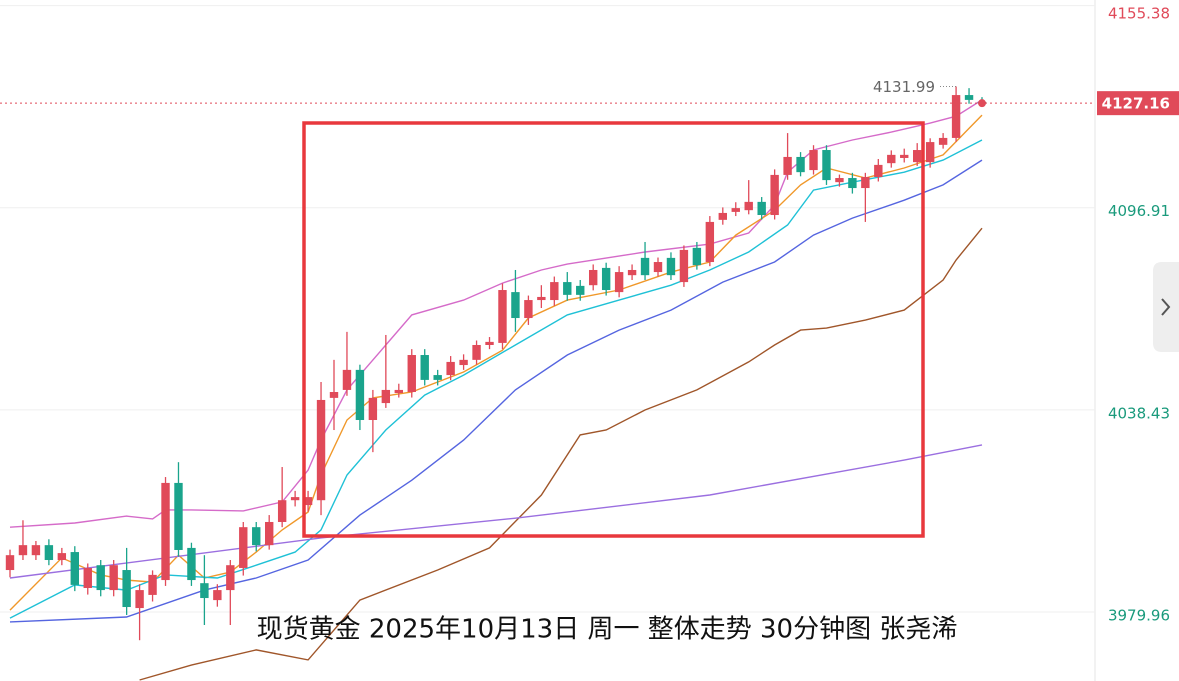  I want to click on y-tick-label: 4155.38, so click(1139, 14).